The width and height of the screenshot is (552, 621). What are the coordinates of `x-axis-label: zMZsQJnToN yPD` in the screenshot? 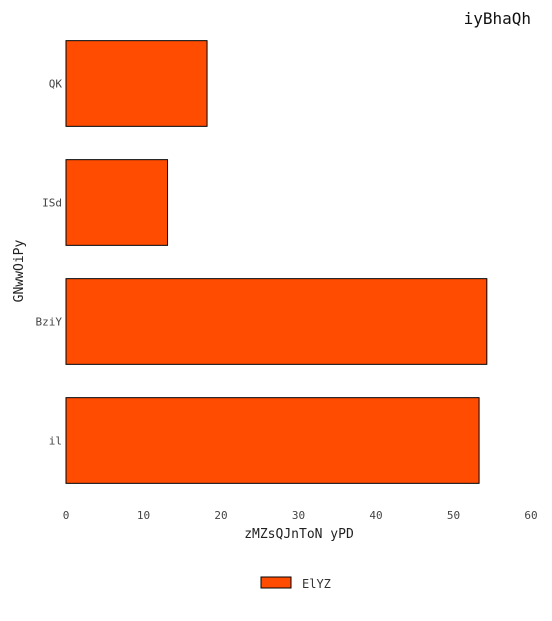 It's located at (299, 534).